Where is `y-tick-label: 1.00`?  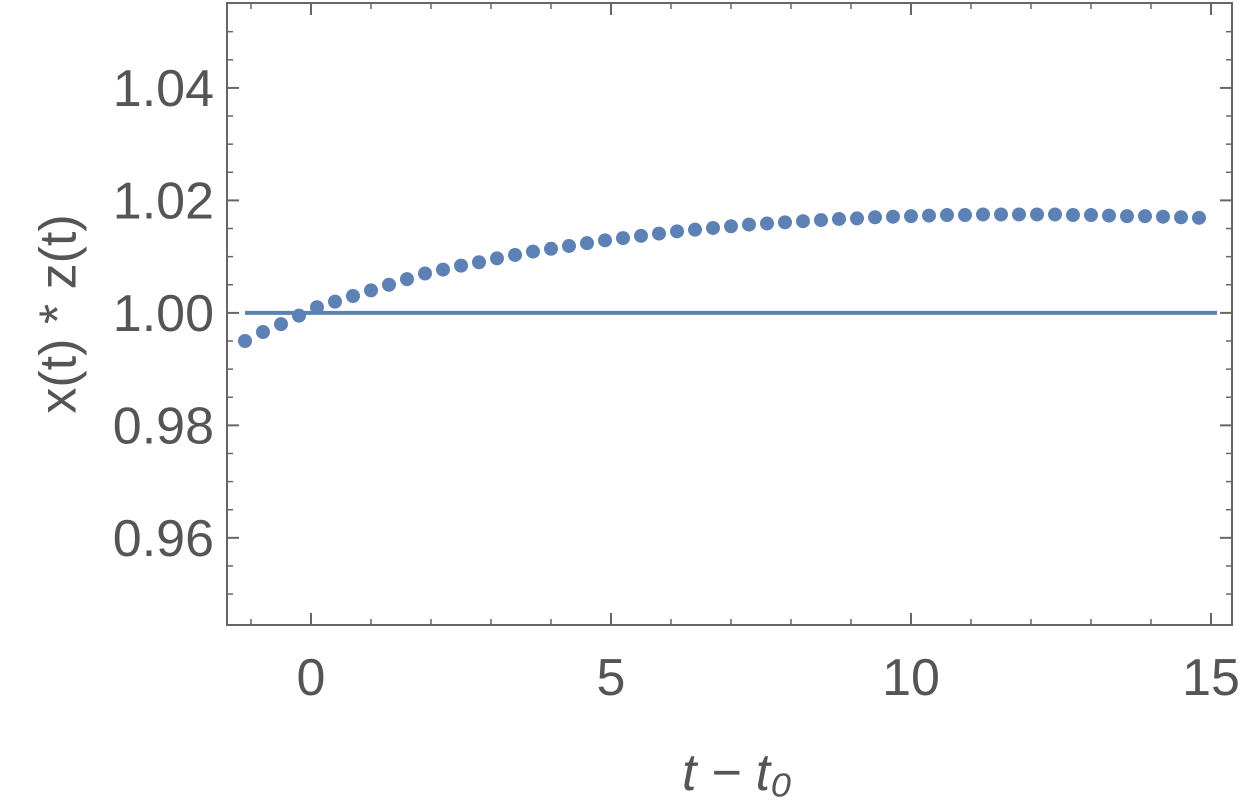
y-tick-label: 1.00 is located at coordinates (163, 314).